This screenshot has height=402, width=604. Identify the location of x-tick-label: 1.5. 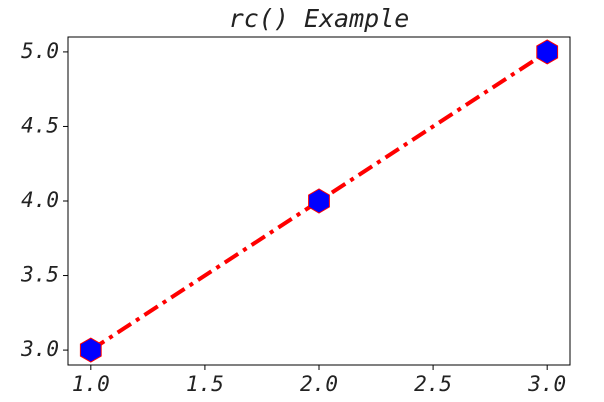
(205, 384).